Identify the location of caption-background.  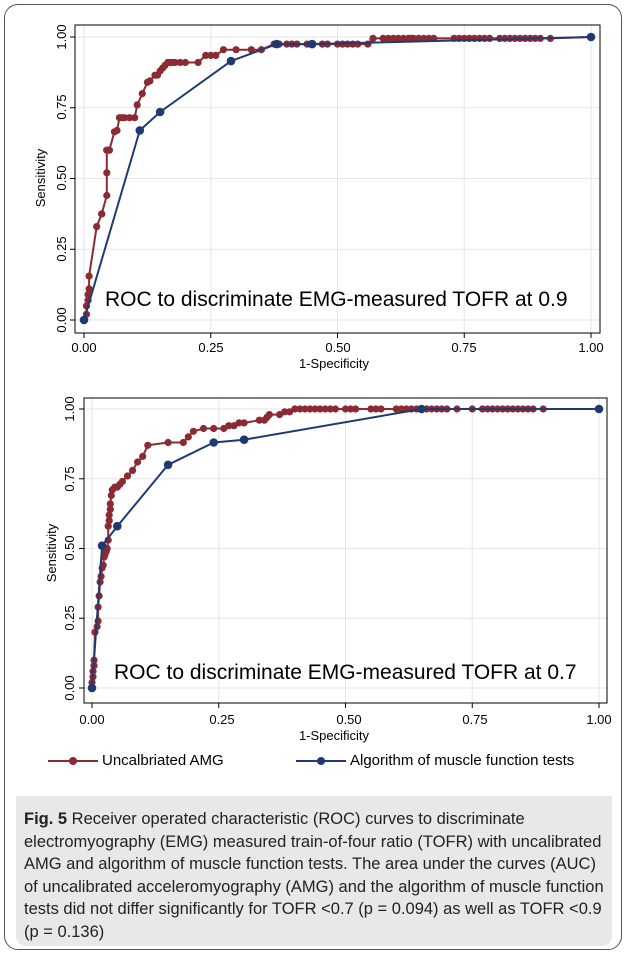
(314, 871).